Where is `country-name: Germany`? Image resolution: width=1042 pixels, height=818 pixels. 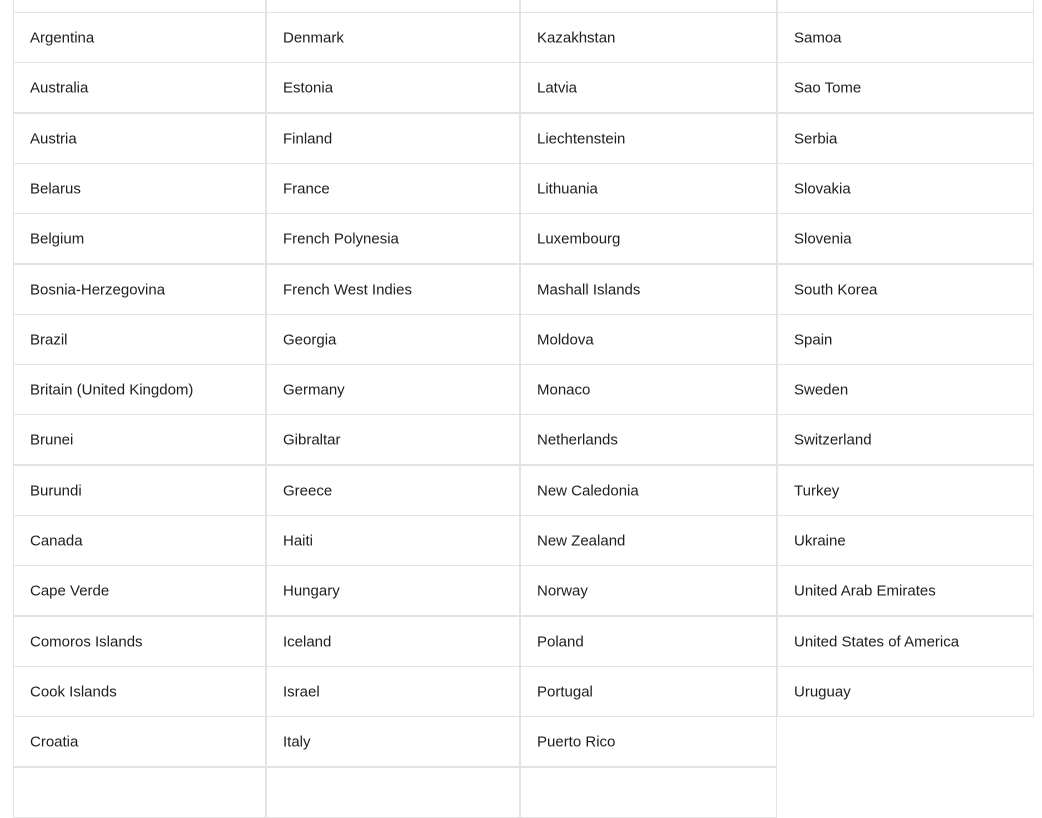
country-name: Germany is located at coordinates (314, 389).